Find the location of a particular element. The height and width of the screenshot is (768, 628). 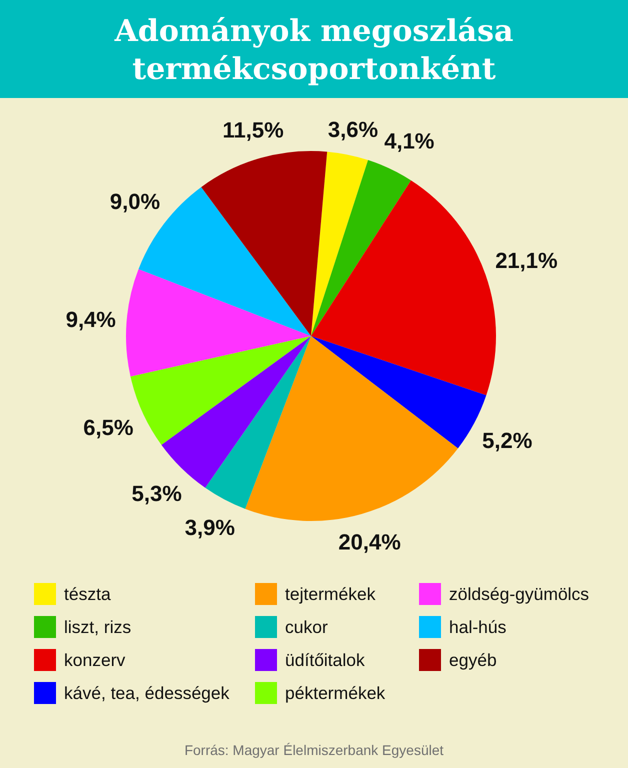

legend-label: tejtermékek is located at coordinates (330, 594).